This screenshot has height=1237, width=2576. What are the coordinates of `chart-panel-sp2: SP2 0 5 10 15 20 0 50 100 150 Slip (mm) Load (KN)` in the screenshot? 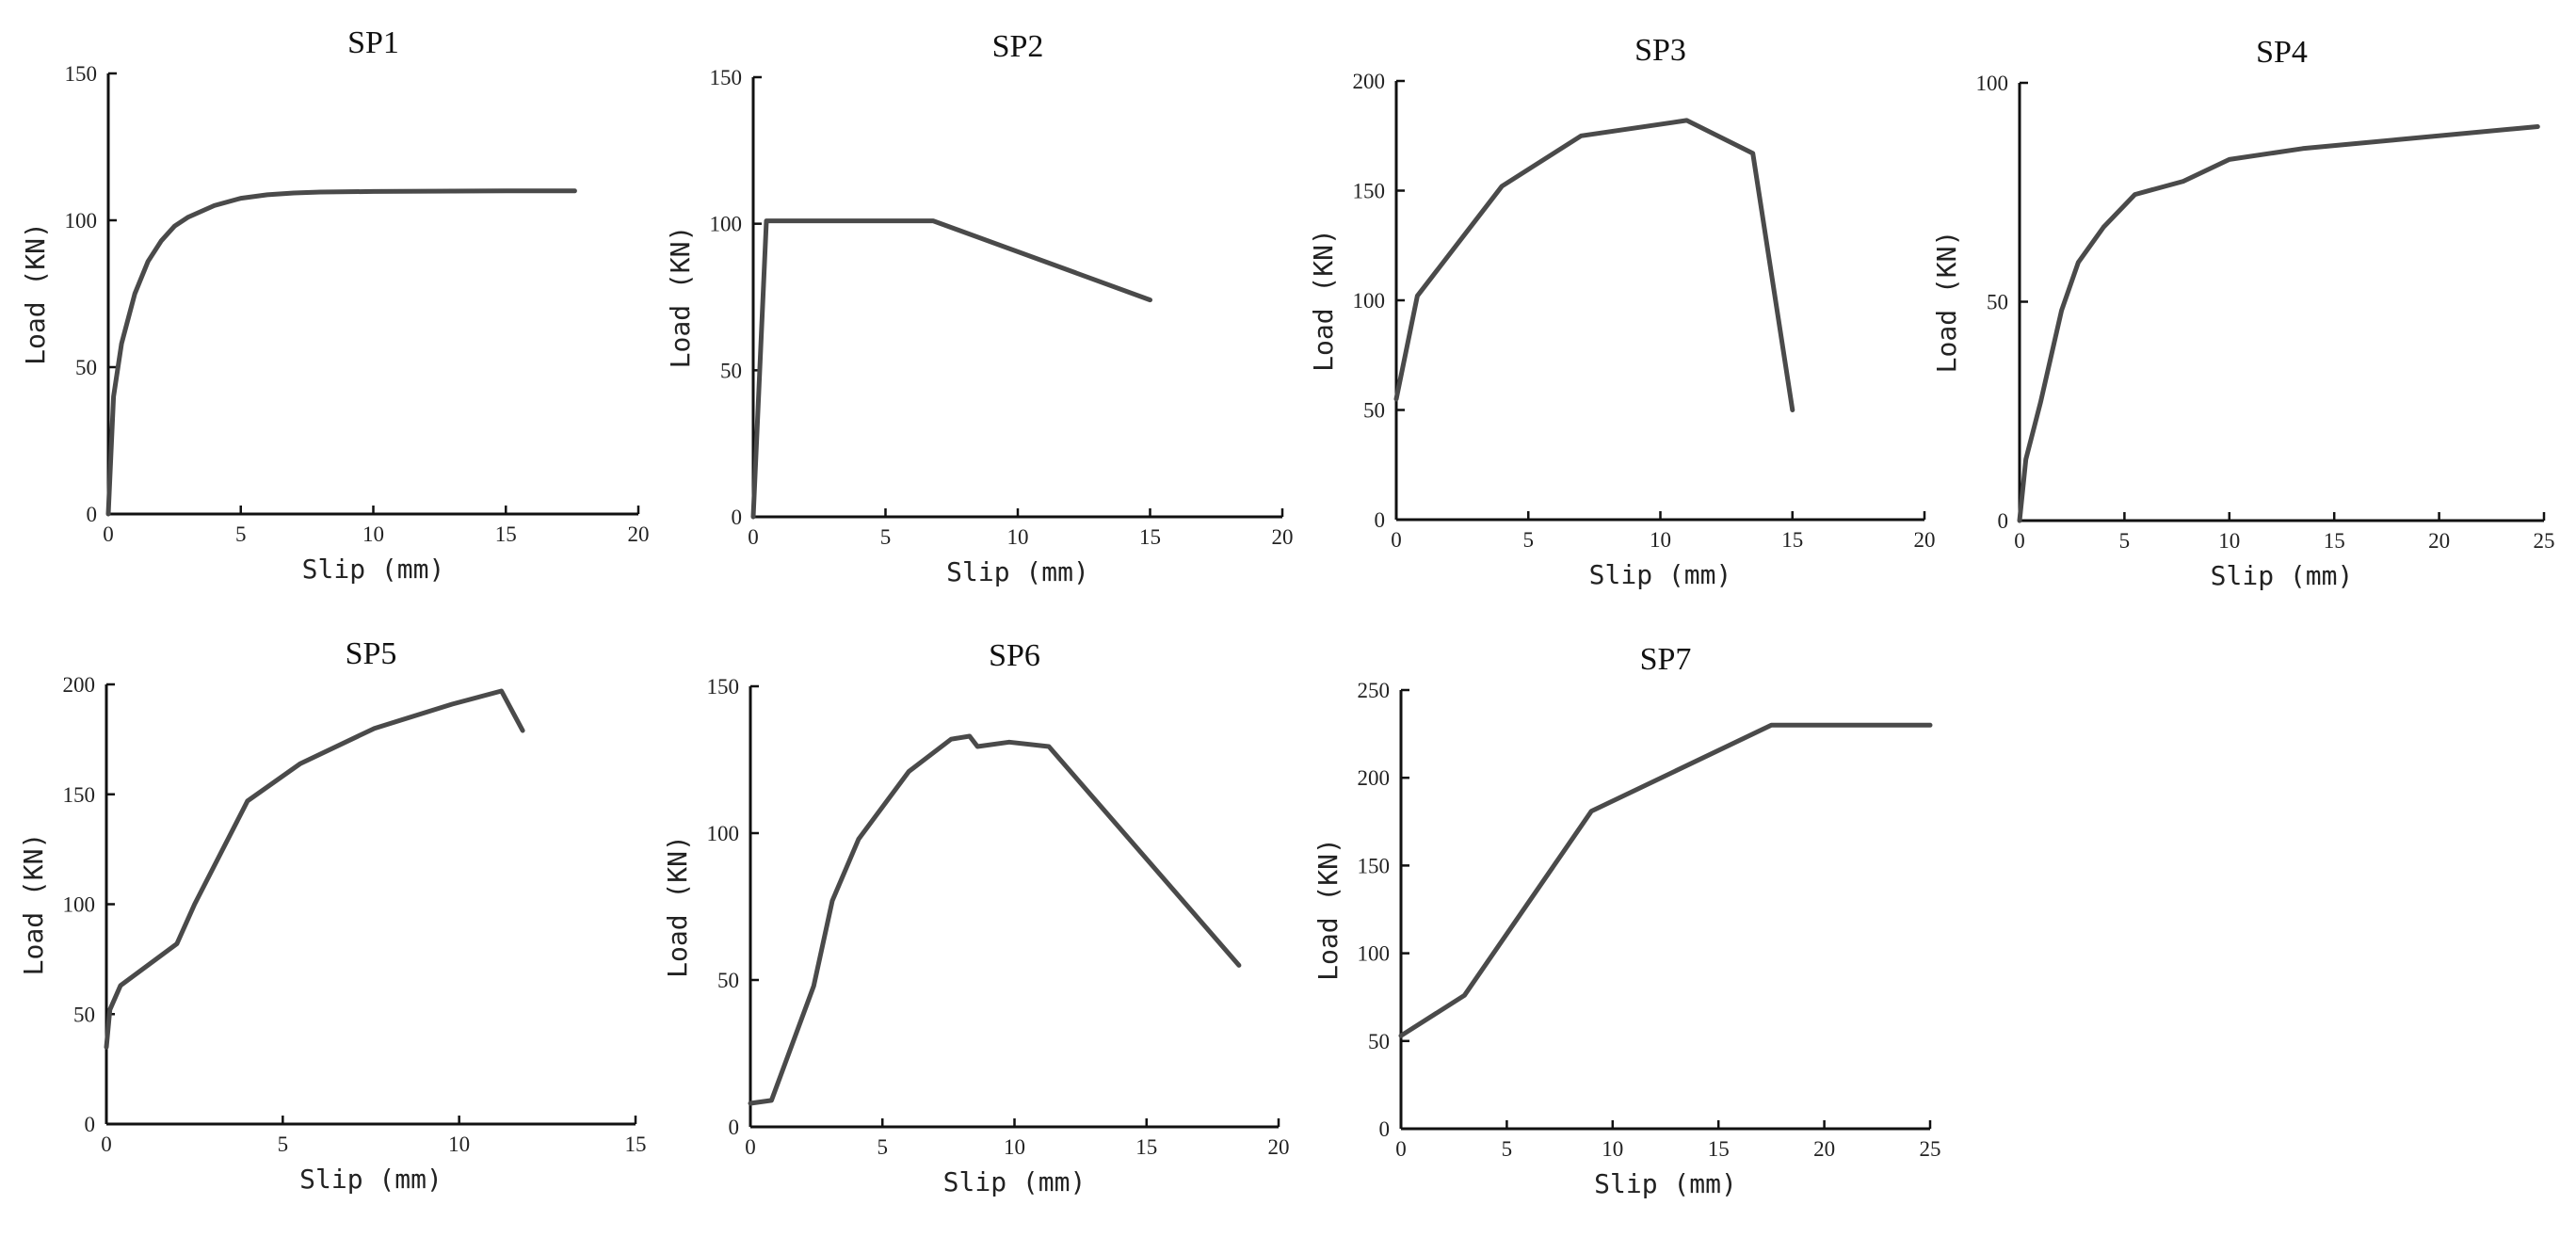 It's located at (979, 308).